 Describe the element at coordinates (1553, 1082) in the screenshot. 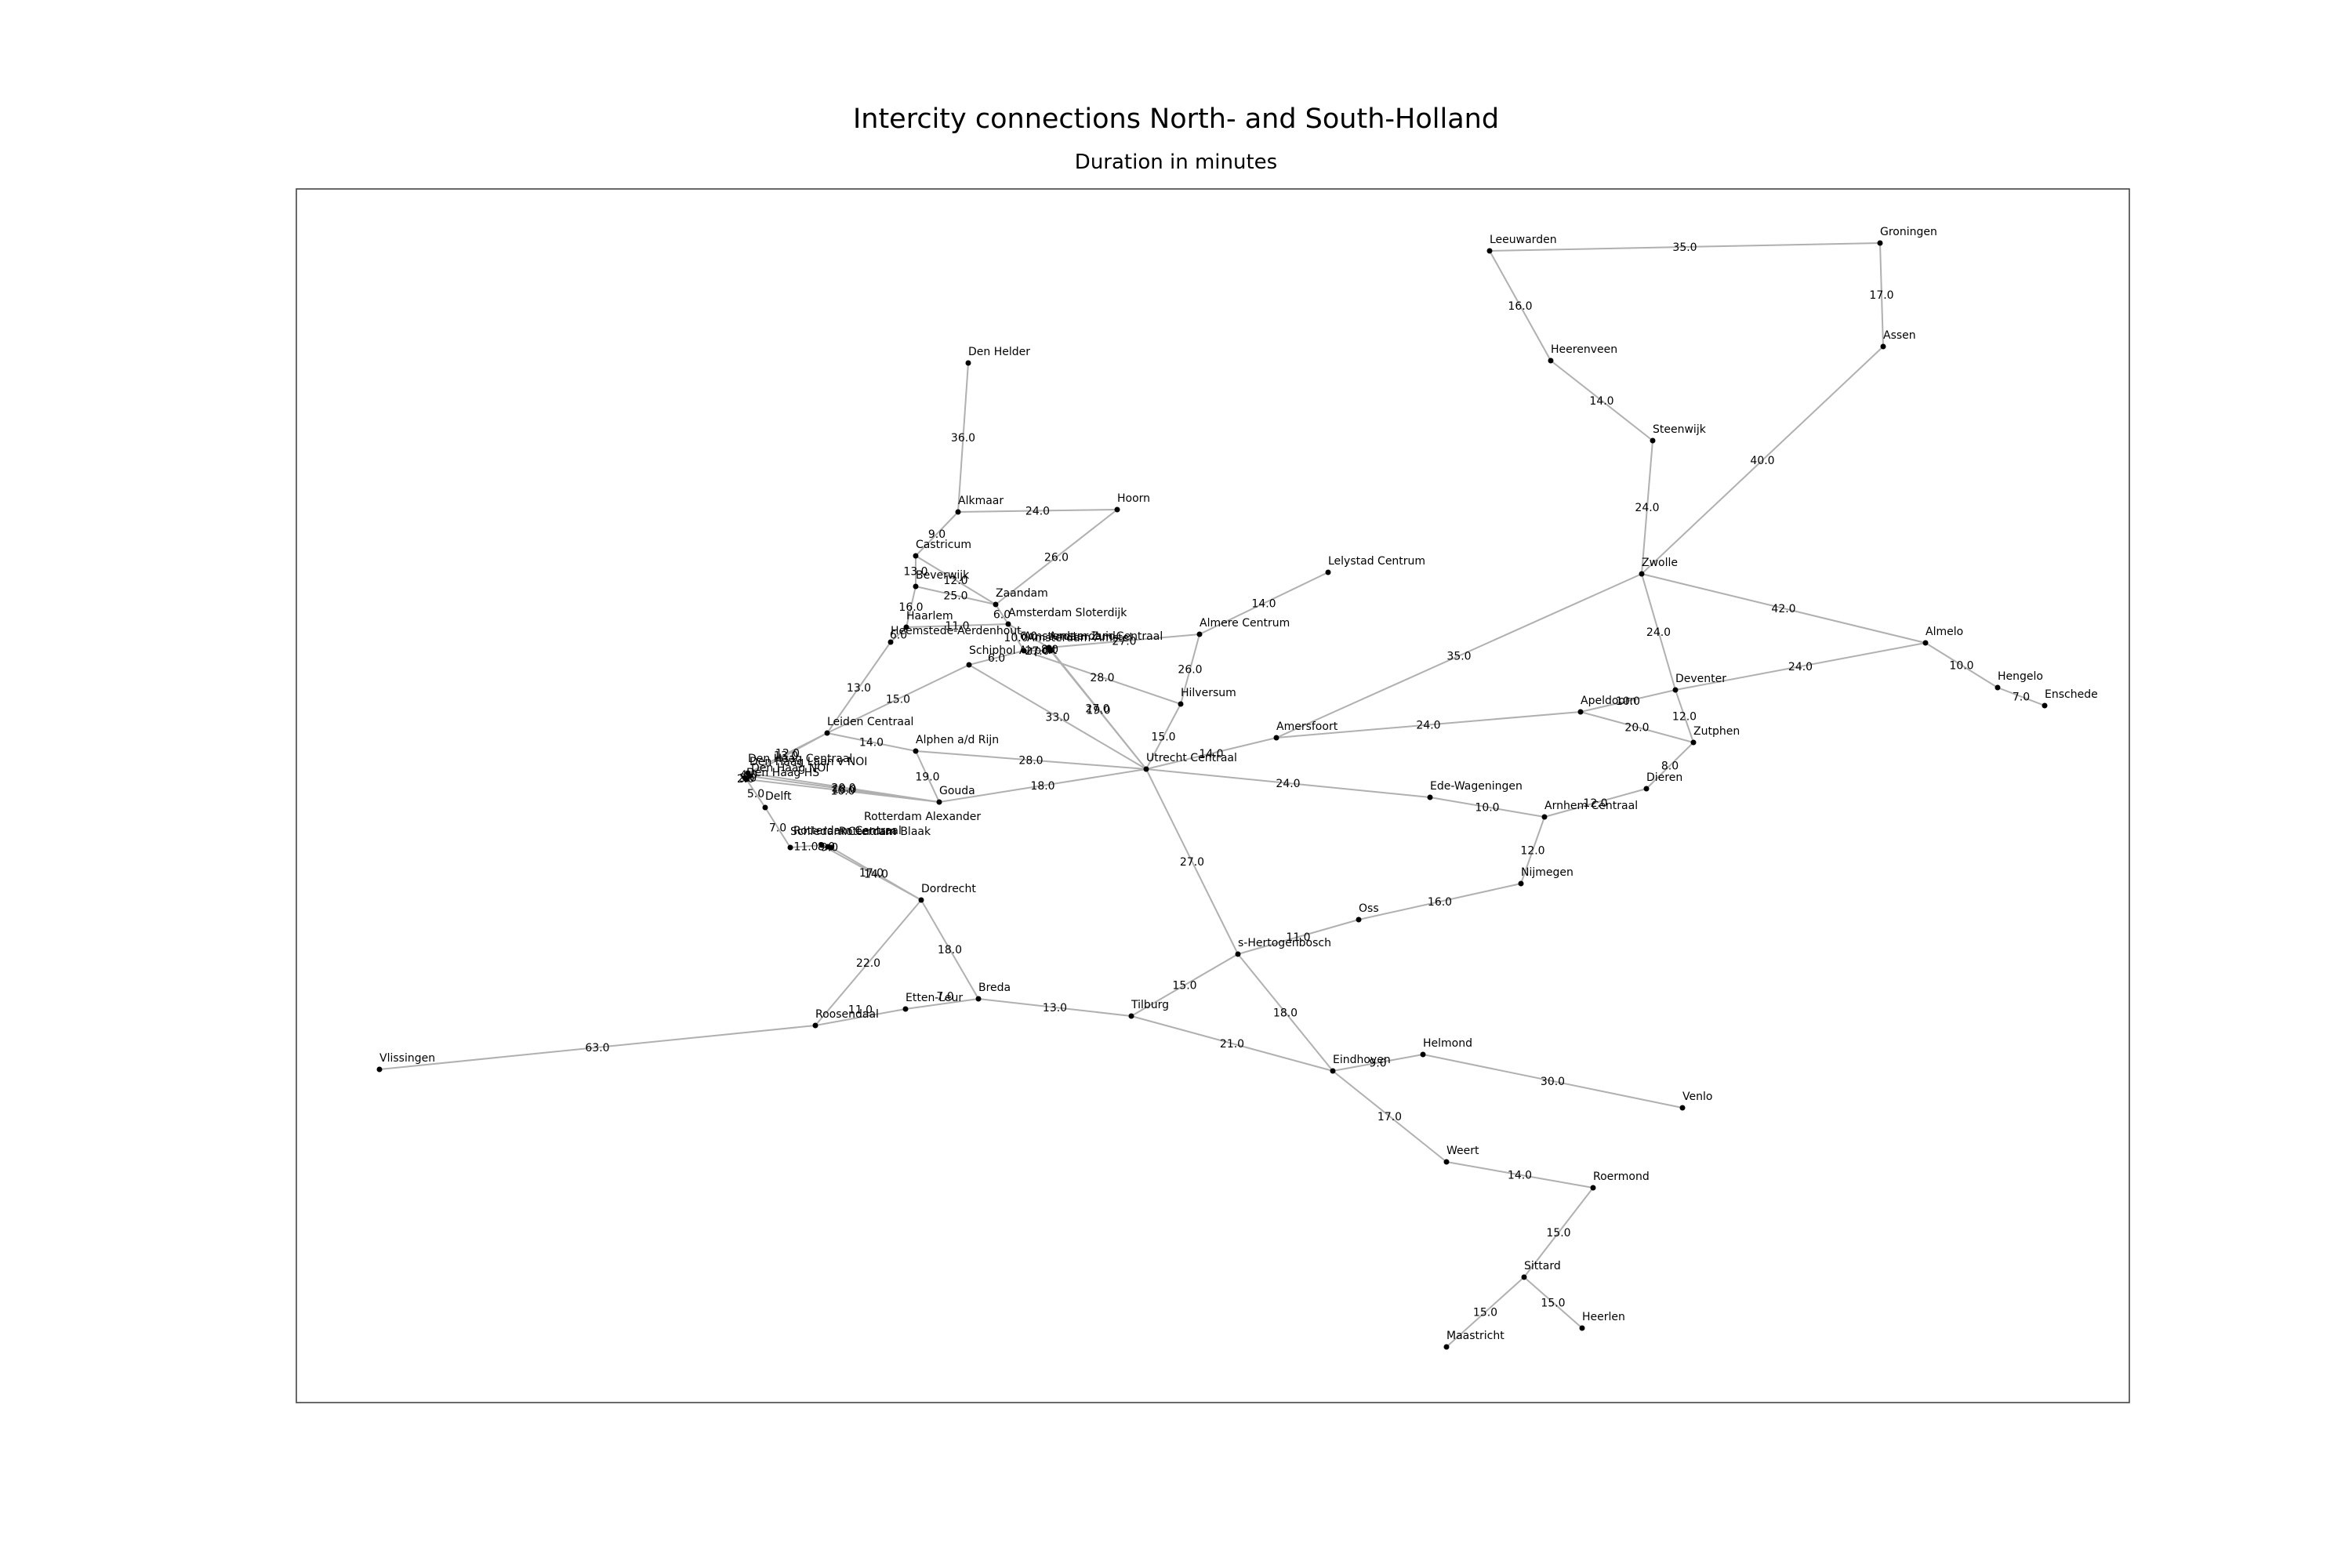

I see `edge-label: 30.0` at that location.